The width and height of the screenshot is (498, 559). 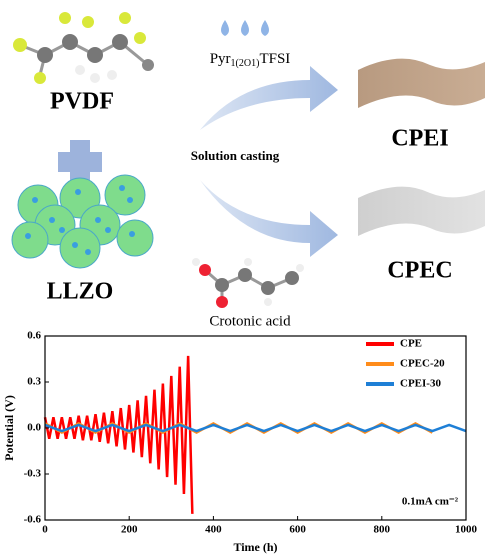 I want to click on llzo-particles, so click(x=82, y=221).